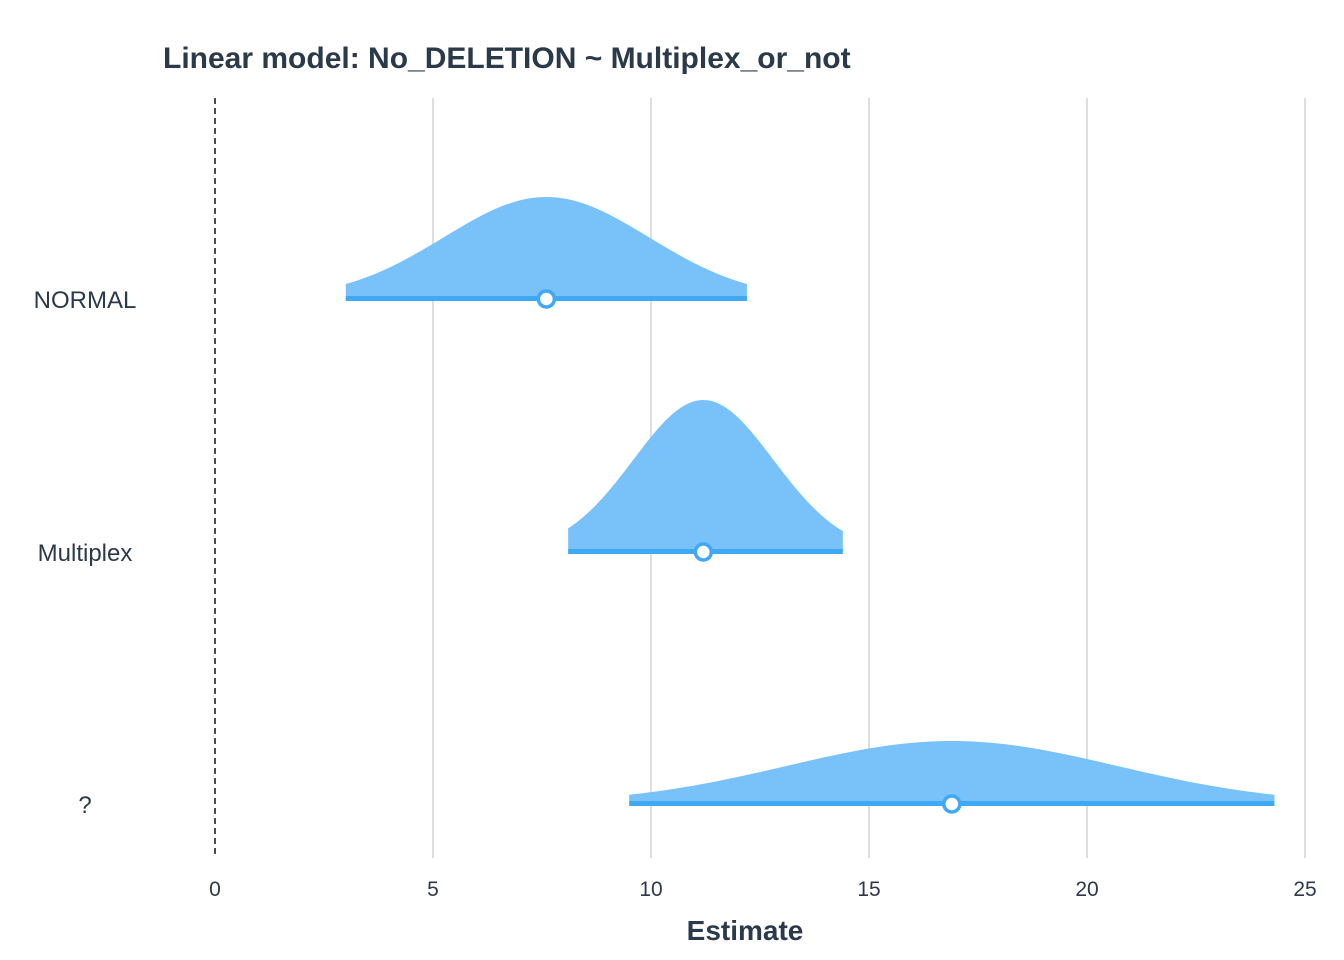 The height and width of the screenshot is (960, 1344). What do you see at coordinates (85, 300) in the screenshot?
I see `category-label: NORMAL` at bounding box center [85, 300].